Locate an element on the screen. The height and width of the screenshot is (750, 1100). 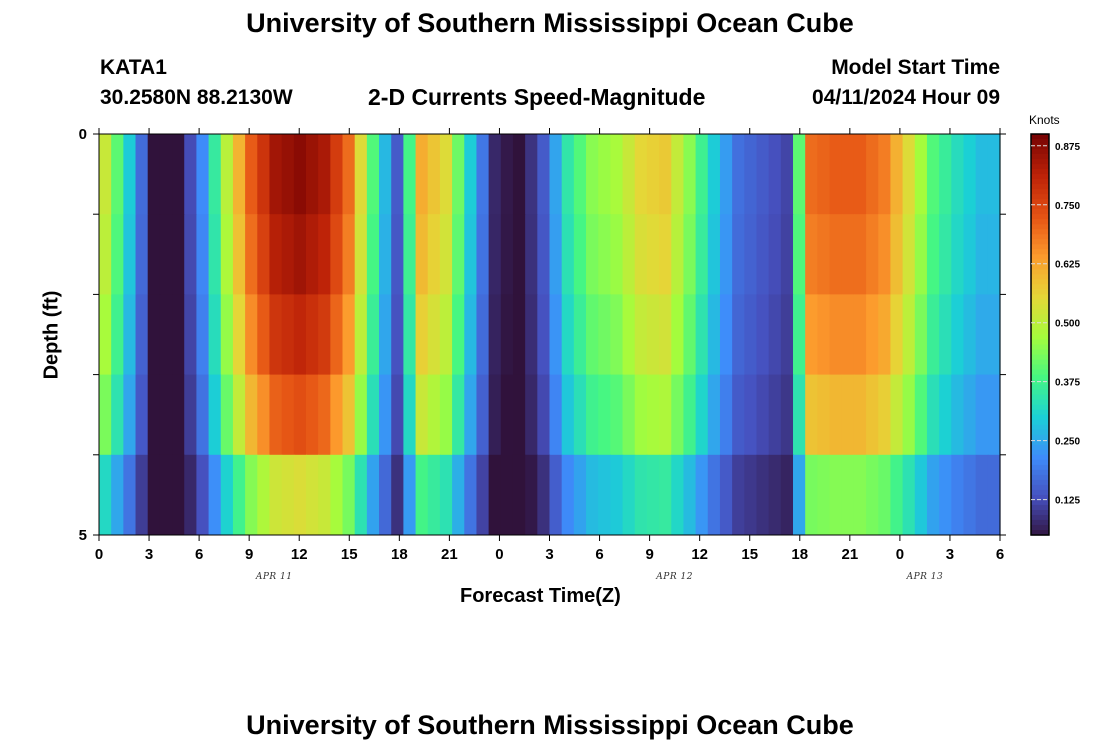
x-tick-label: 9 is located at coordinates (649, 554).